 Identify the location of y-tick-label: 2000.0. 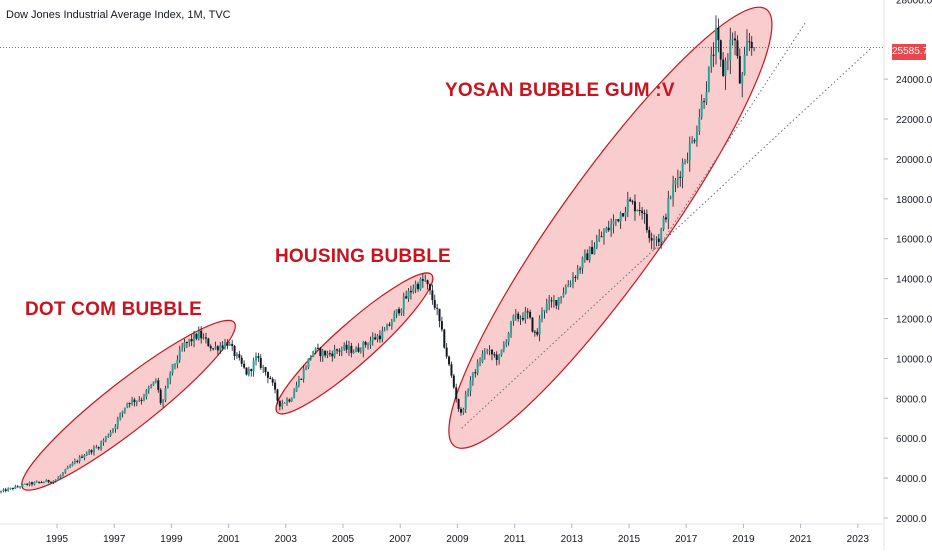
(911, 519).